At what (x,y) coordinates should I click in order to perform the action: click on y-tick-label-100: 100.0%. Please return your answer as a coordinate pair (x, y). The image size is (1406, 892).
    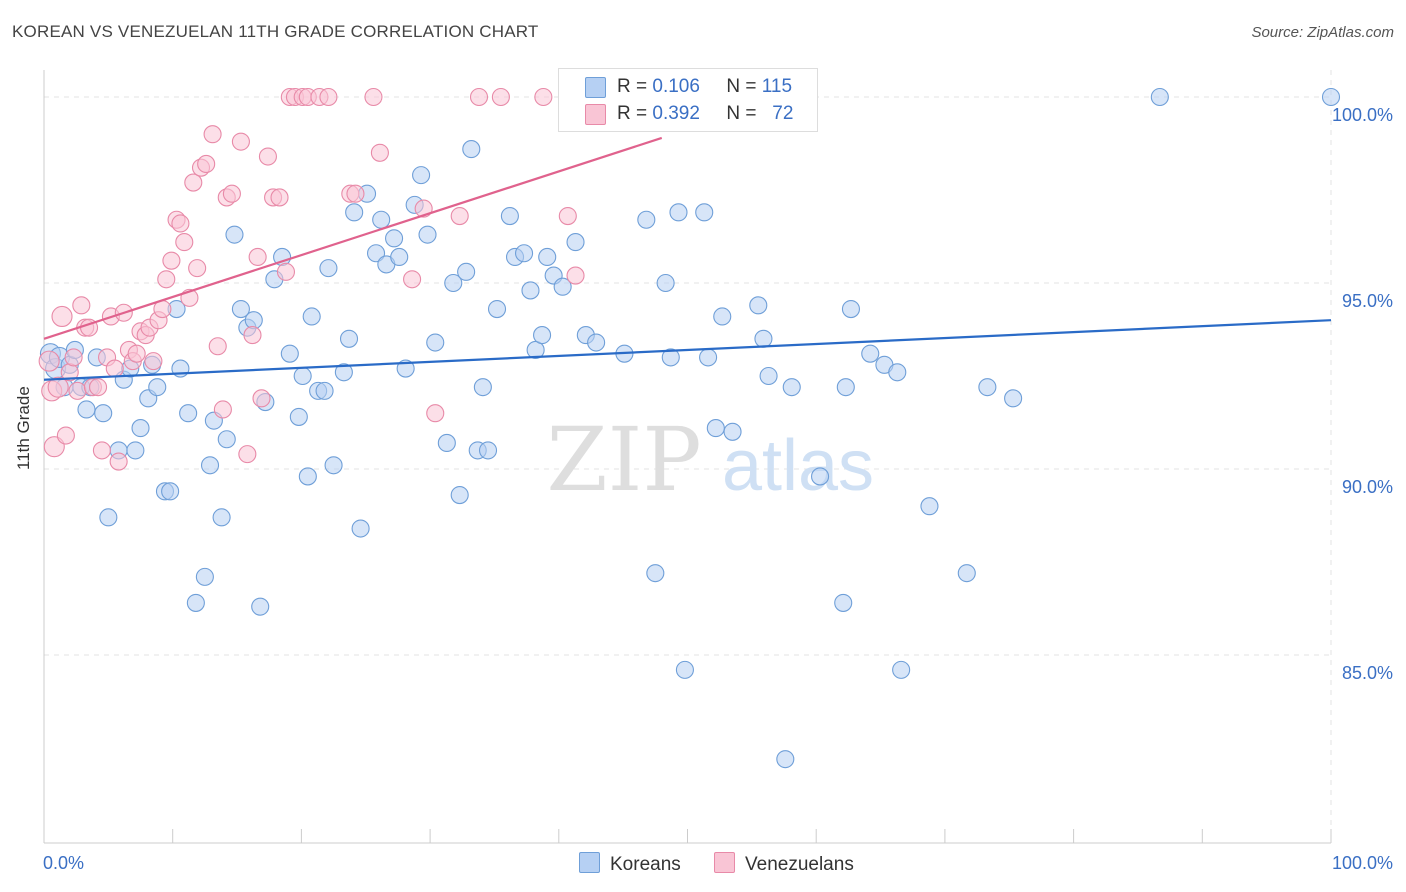
    Looking at the image, I should click on (1362, 115).